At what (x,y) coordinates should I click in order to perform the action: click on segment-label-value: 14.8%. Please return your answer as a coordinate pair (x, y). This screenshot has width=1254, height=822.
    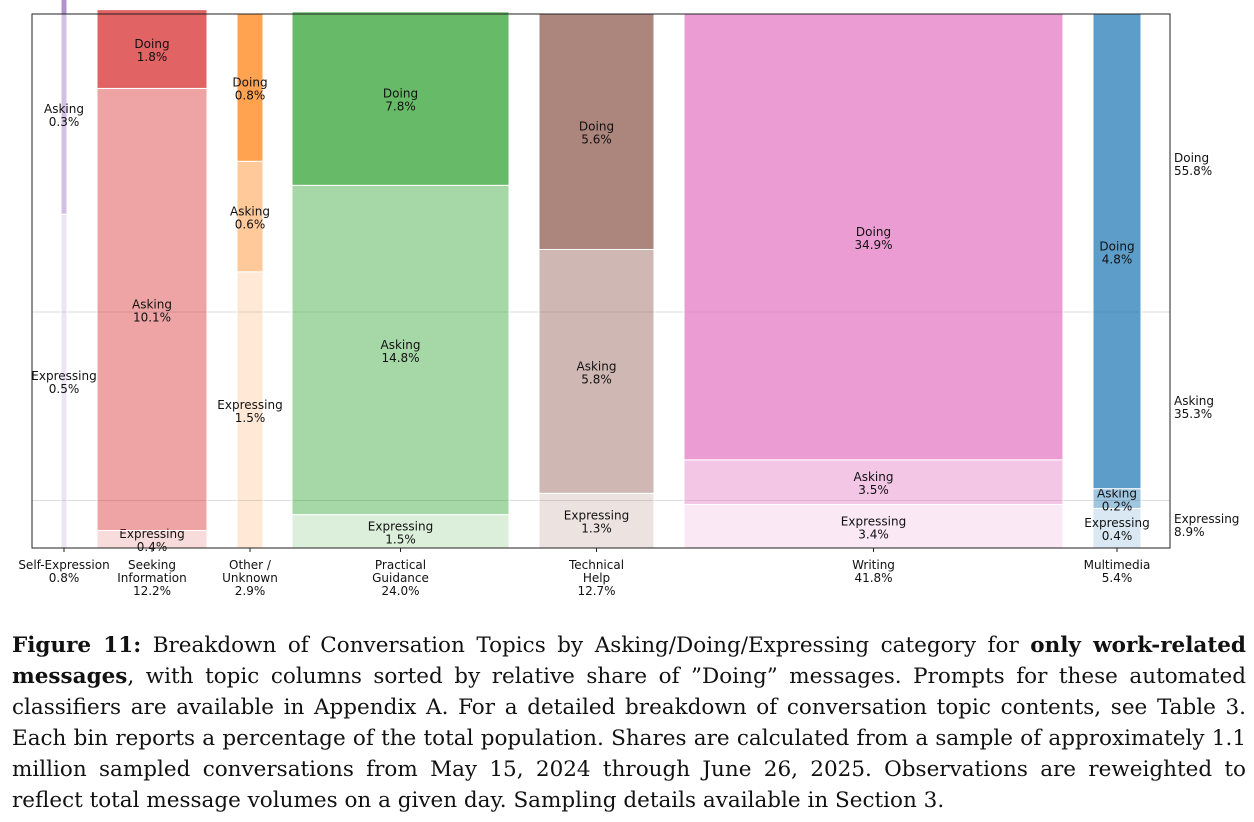
    Looking at the image, I should click on (400, 358).